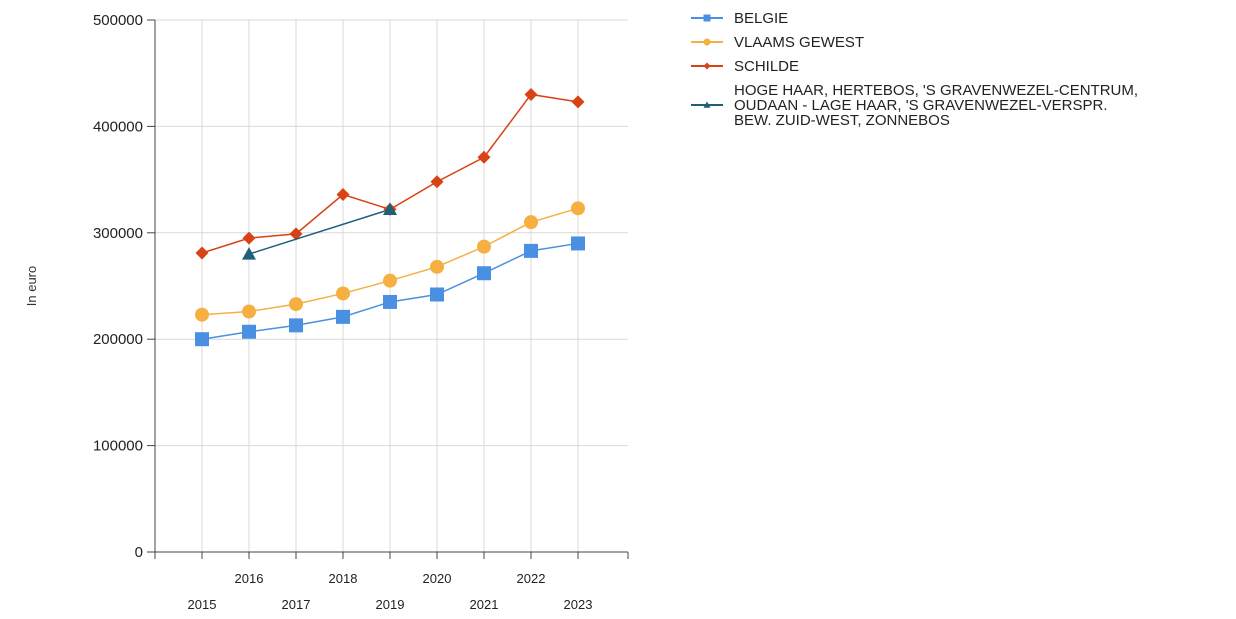  Describe the element at coordinates (118, 446) in the screenshot. I see `y-tick-label: 100000` at that location.